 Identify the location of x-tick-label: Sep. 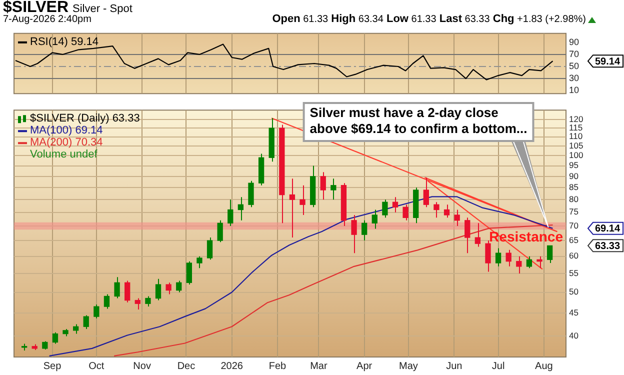
(52, 366).